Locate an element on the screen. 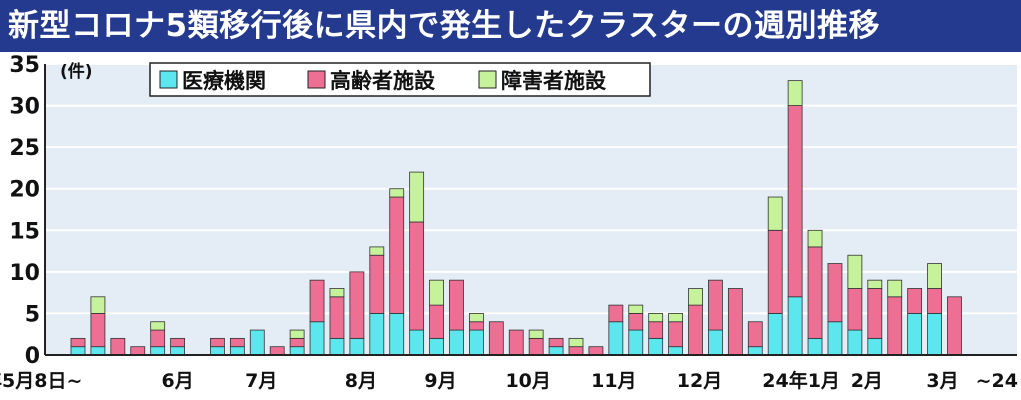 Image resolution: width=1021 pixels, height=400 pixels. x-tick-label: 7月 is located at coordinates (261, 381).